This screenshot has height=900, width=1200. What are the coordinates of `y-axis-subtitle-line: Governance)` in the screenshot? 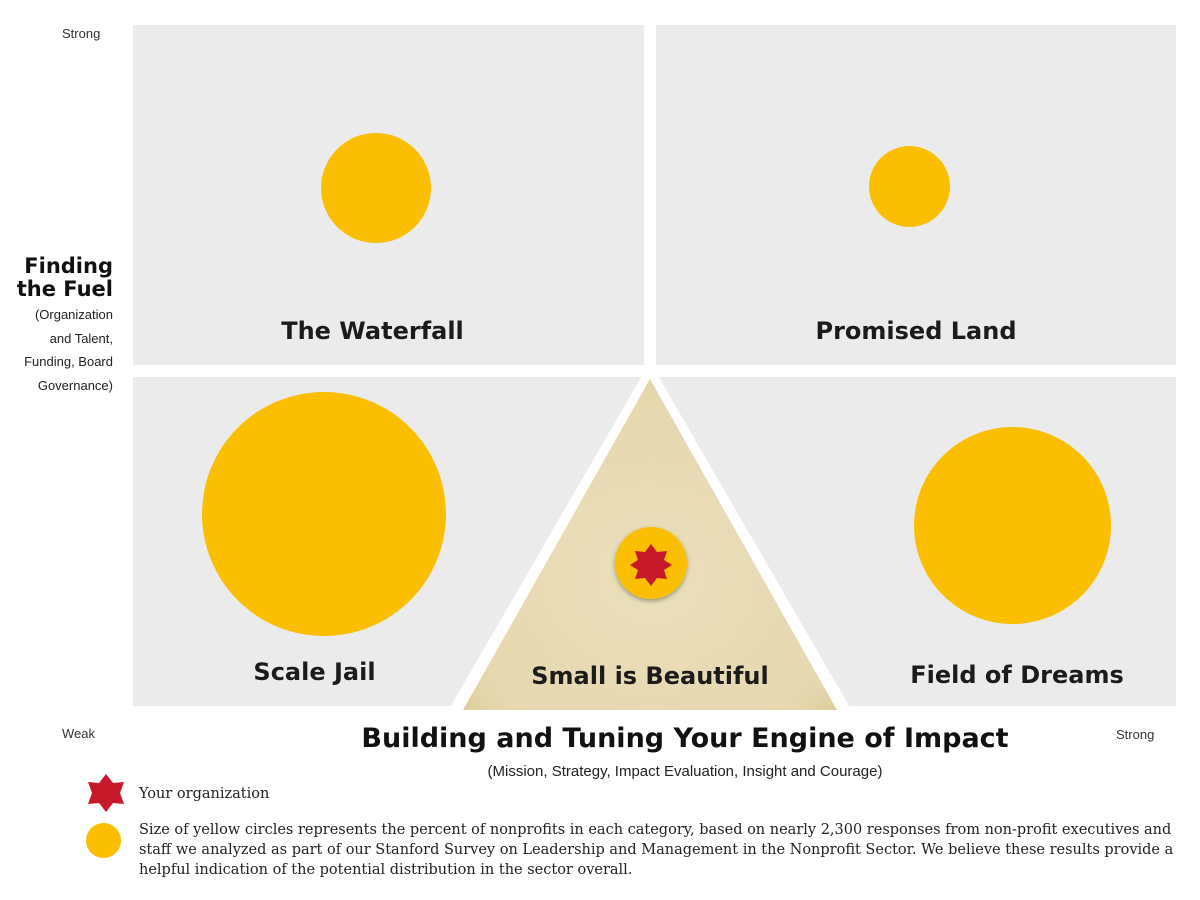 It's located at (75, 385).